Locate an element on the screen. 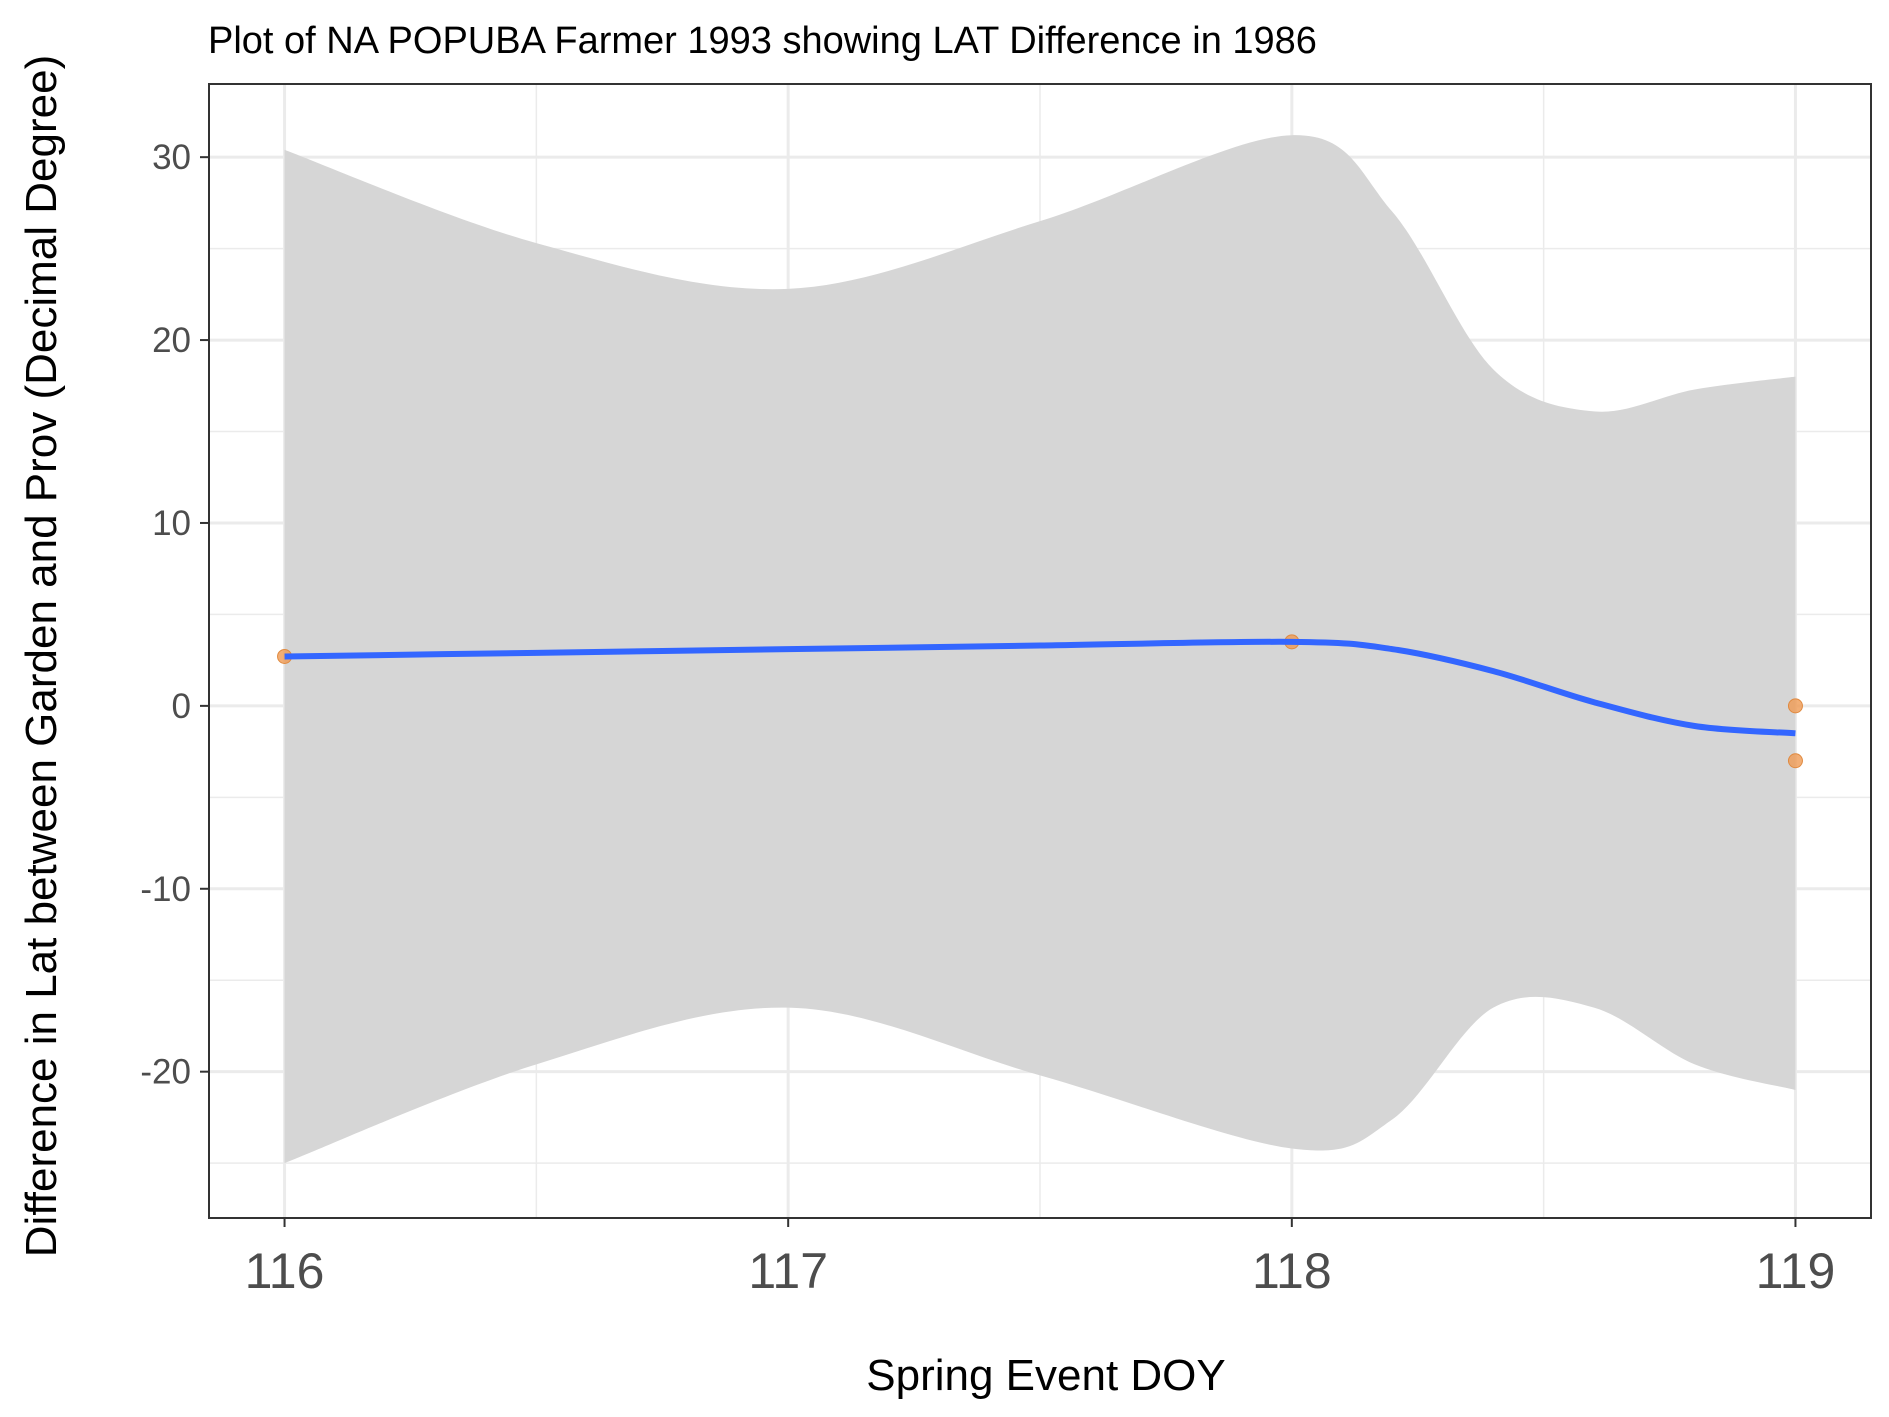  points-layer is located at coordinates (1040, 701).